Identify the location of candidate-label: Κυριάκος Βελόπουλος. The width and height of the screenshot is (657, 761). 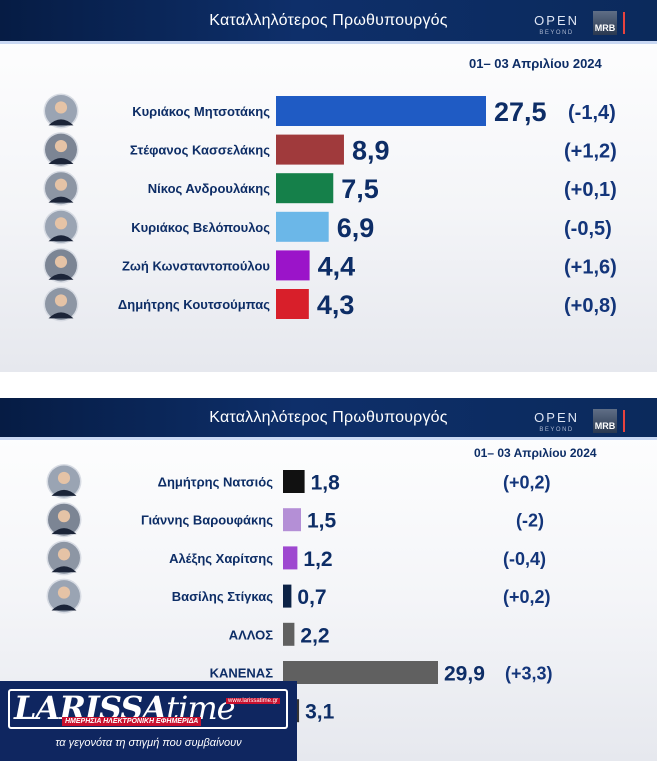
(200, 227).